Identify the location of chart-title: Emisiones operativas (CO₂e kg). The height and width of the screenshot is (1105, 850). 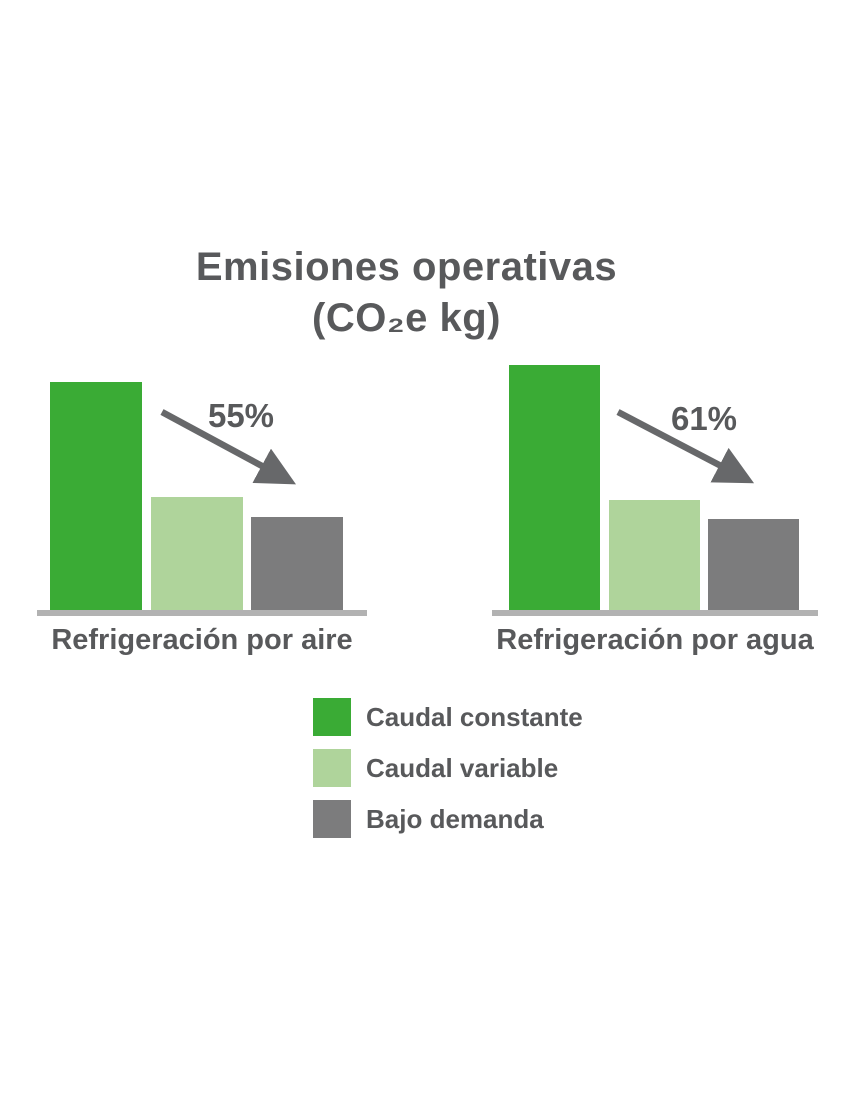
(406, 293).